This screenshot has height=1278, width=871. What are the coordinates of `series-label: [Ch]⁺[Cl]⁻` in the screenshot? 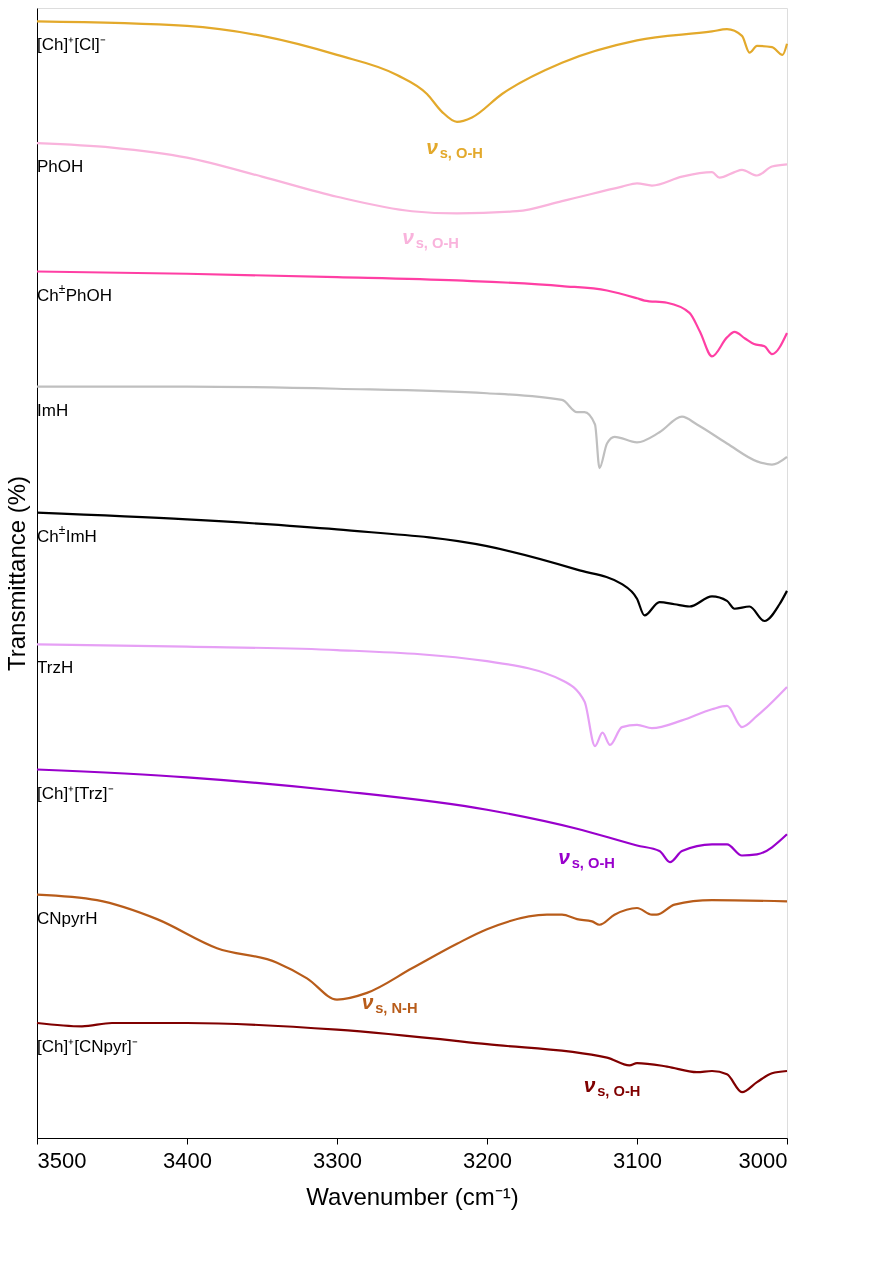 It's located at (71, 45).